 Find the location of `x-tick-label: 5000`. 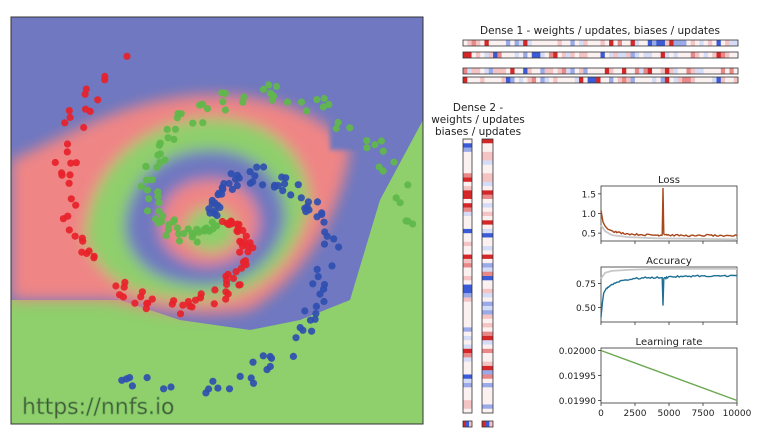

x-tick-label: 5000 is located at coordinates (669, 414).